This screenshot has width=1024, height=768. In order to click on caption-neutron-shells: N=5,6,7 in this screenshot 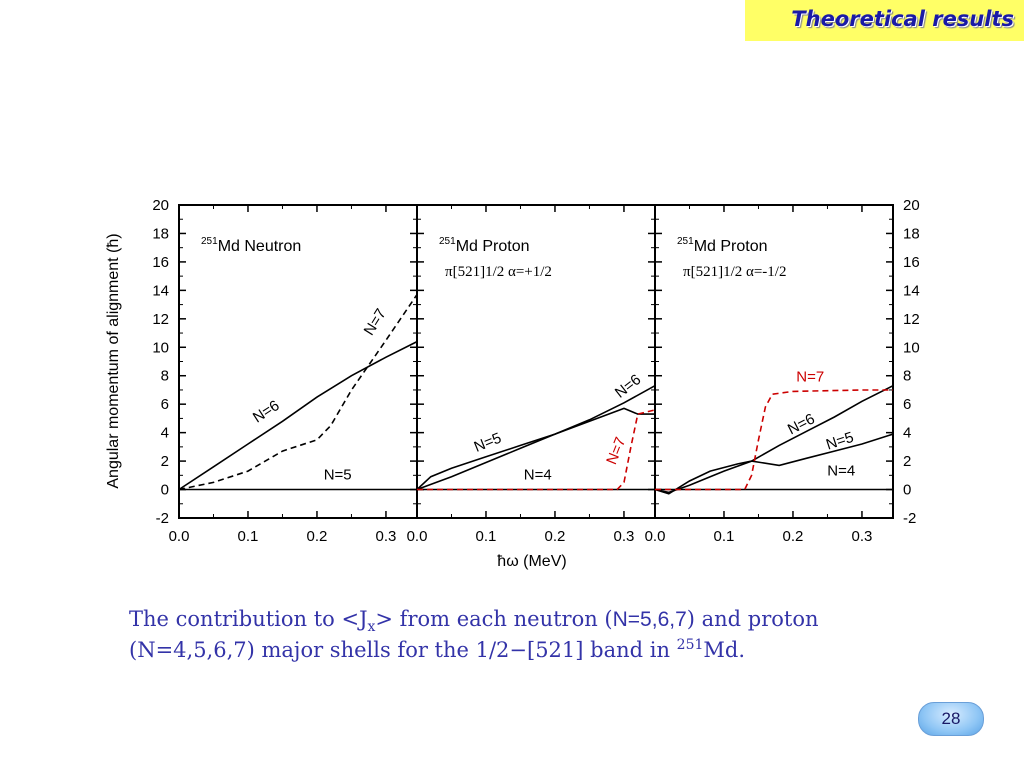, I will do `click(649, 619)`.